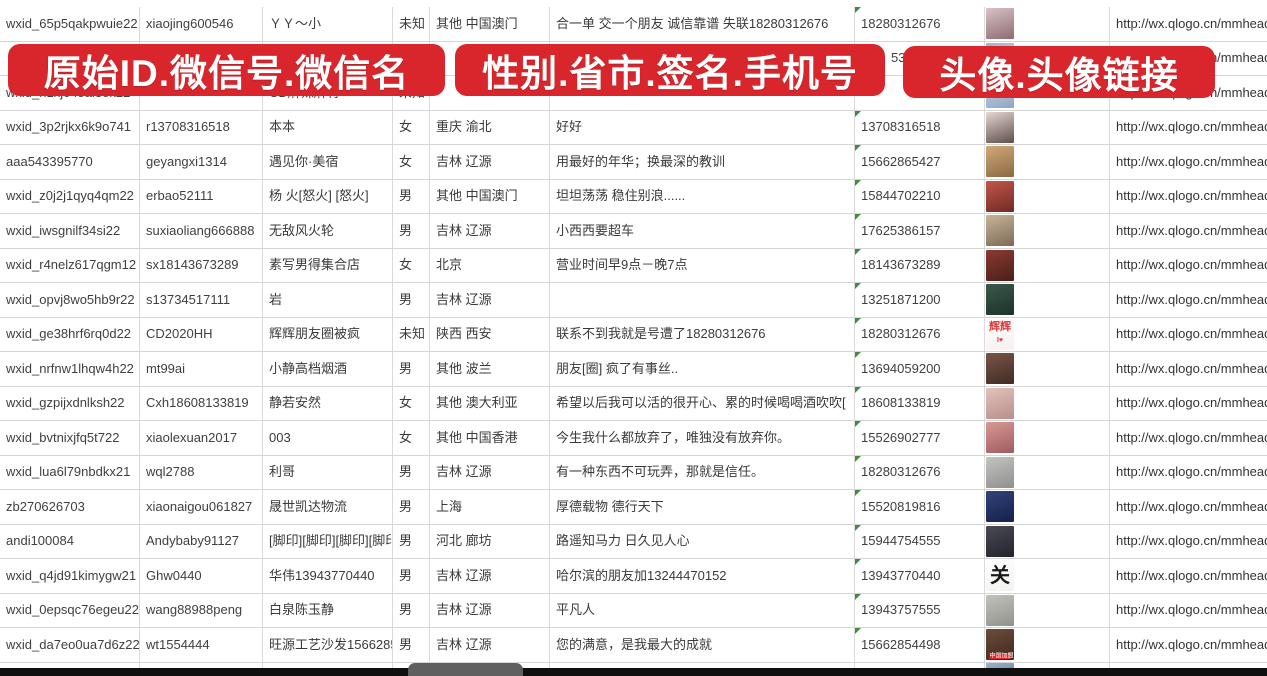 The height and width of the screenshot is (676, 1267). Describe the element at coordinates (328, 576) in the screenshot. I see `cell-wechat-name: 华伟13943770440` at that location.